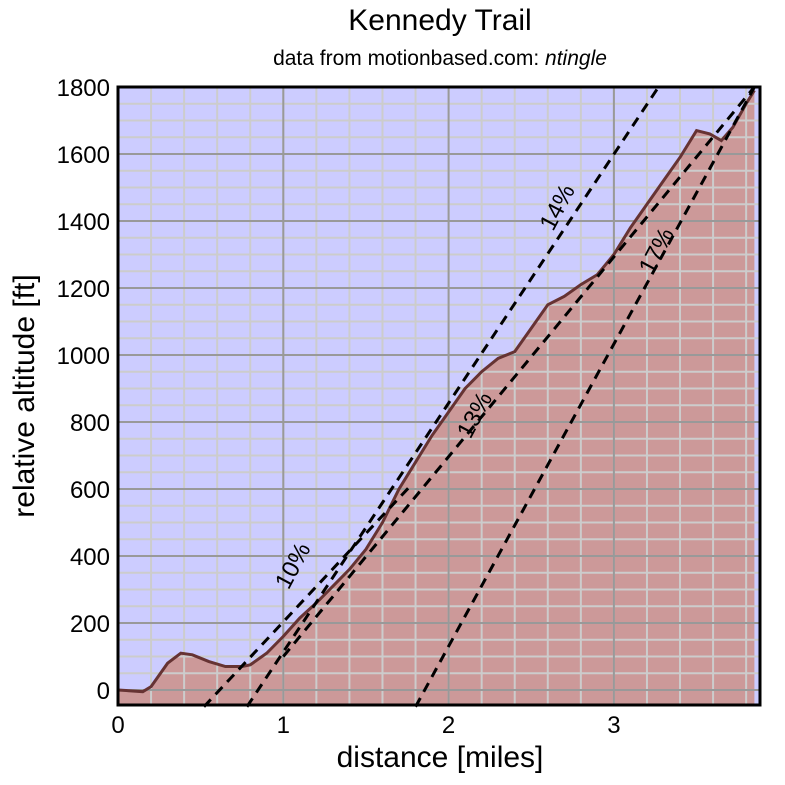 Image resolution: width=785 pixels, height=785 pixels. What do you see at coordinates (613, 725) in the screenshot?
I see `x-tick-label: 3` at bounding box center [613, 725].